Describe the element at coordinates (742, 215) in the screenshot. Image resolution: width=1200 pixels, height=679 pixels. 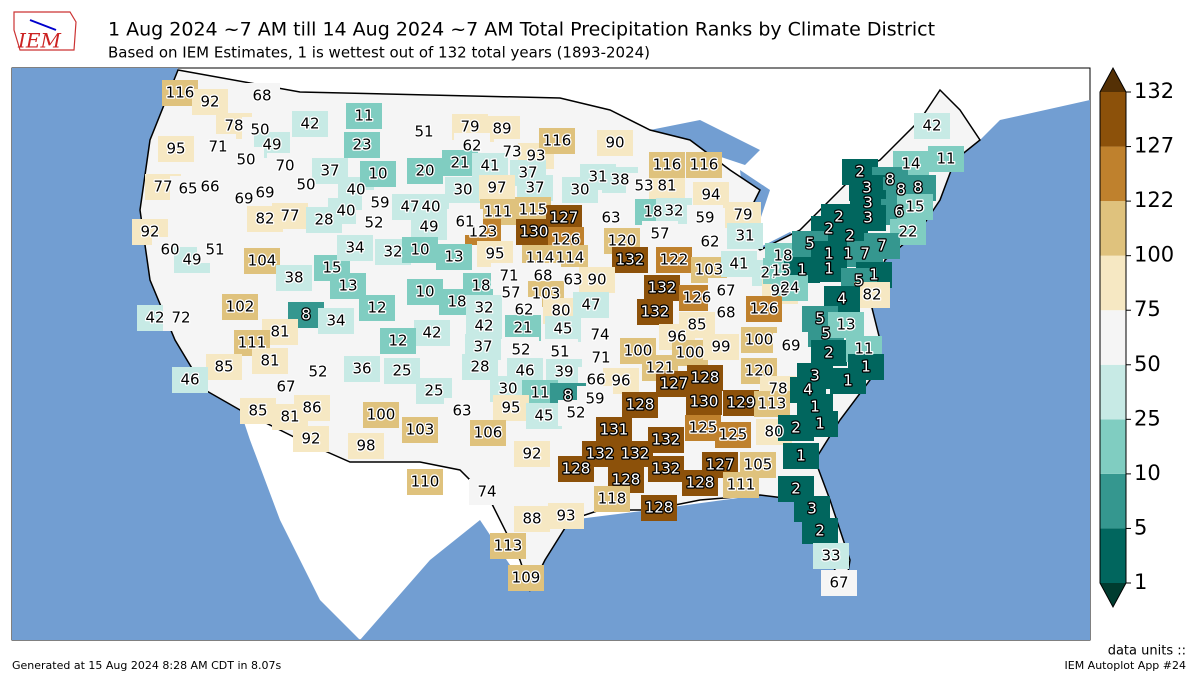
I see `district-rank: 79` at that location.